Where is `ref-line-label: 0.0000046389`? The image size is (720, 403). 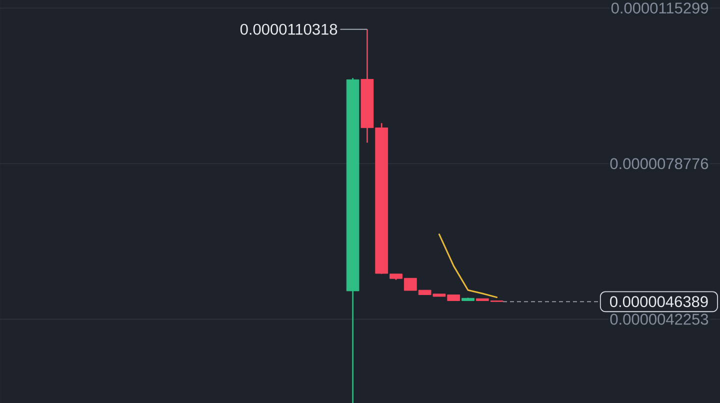
ref-line-label: 0.0000046389 is located at coordinates (659, 302).